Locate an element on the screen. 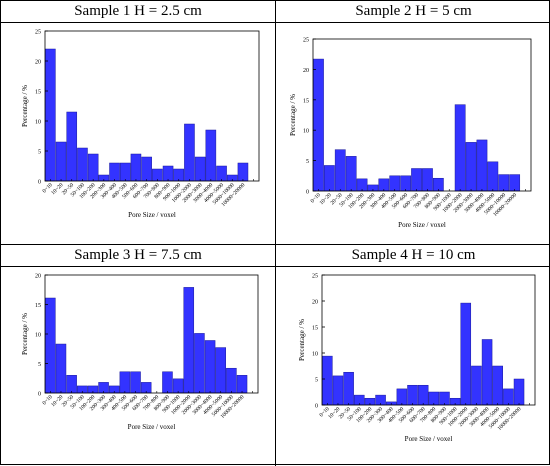 This screenshot has width=550, height=466. panel-title: Sample 1 H = 2.5 cm is located at coordinates (138, 12).